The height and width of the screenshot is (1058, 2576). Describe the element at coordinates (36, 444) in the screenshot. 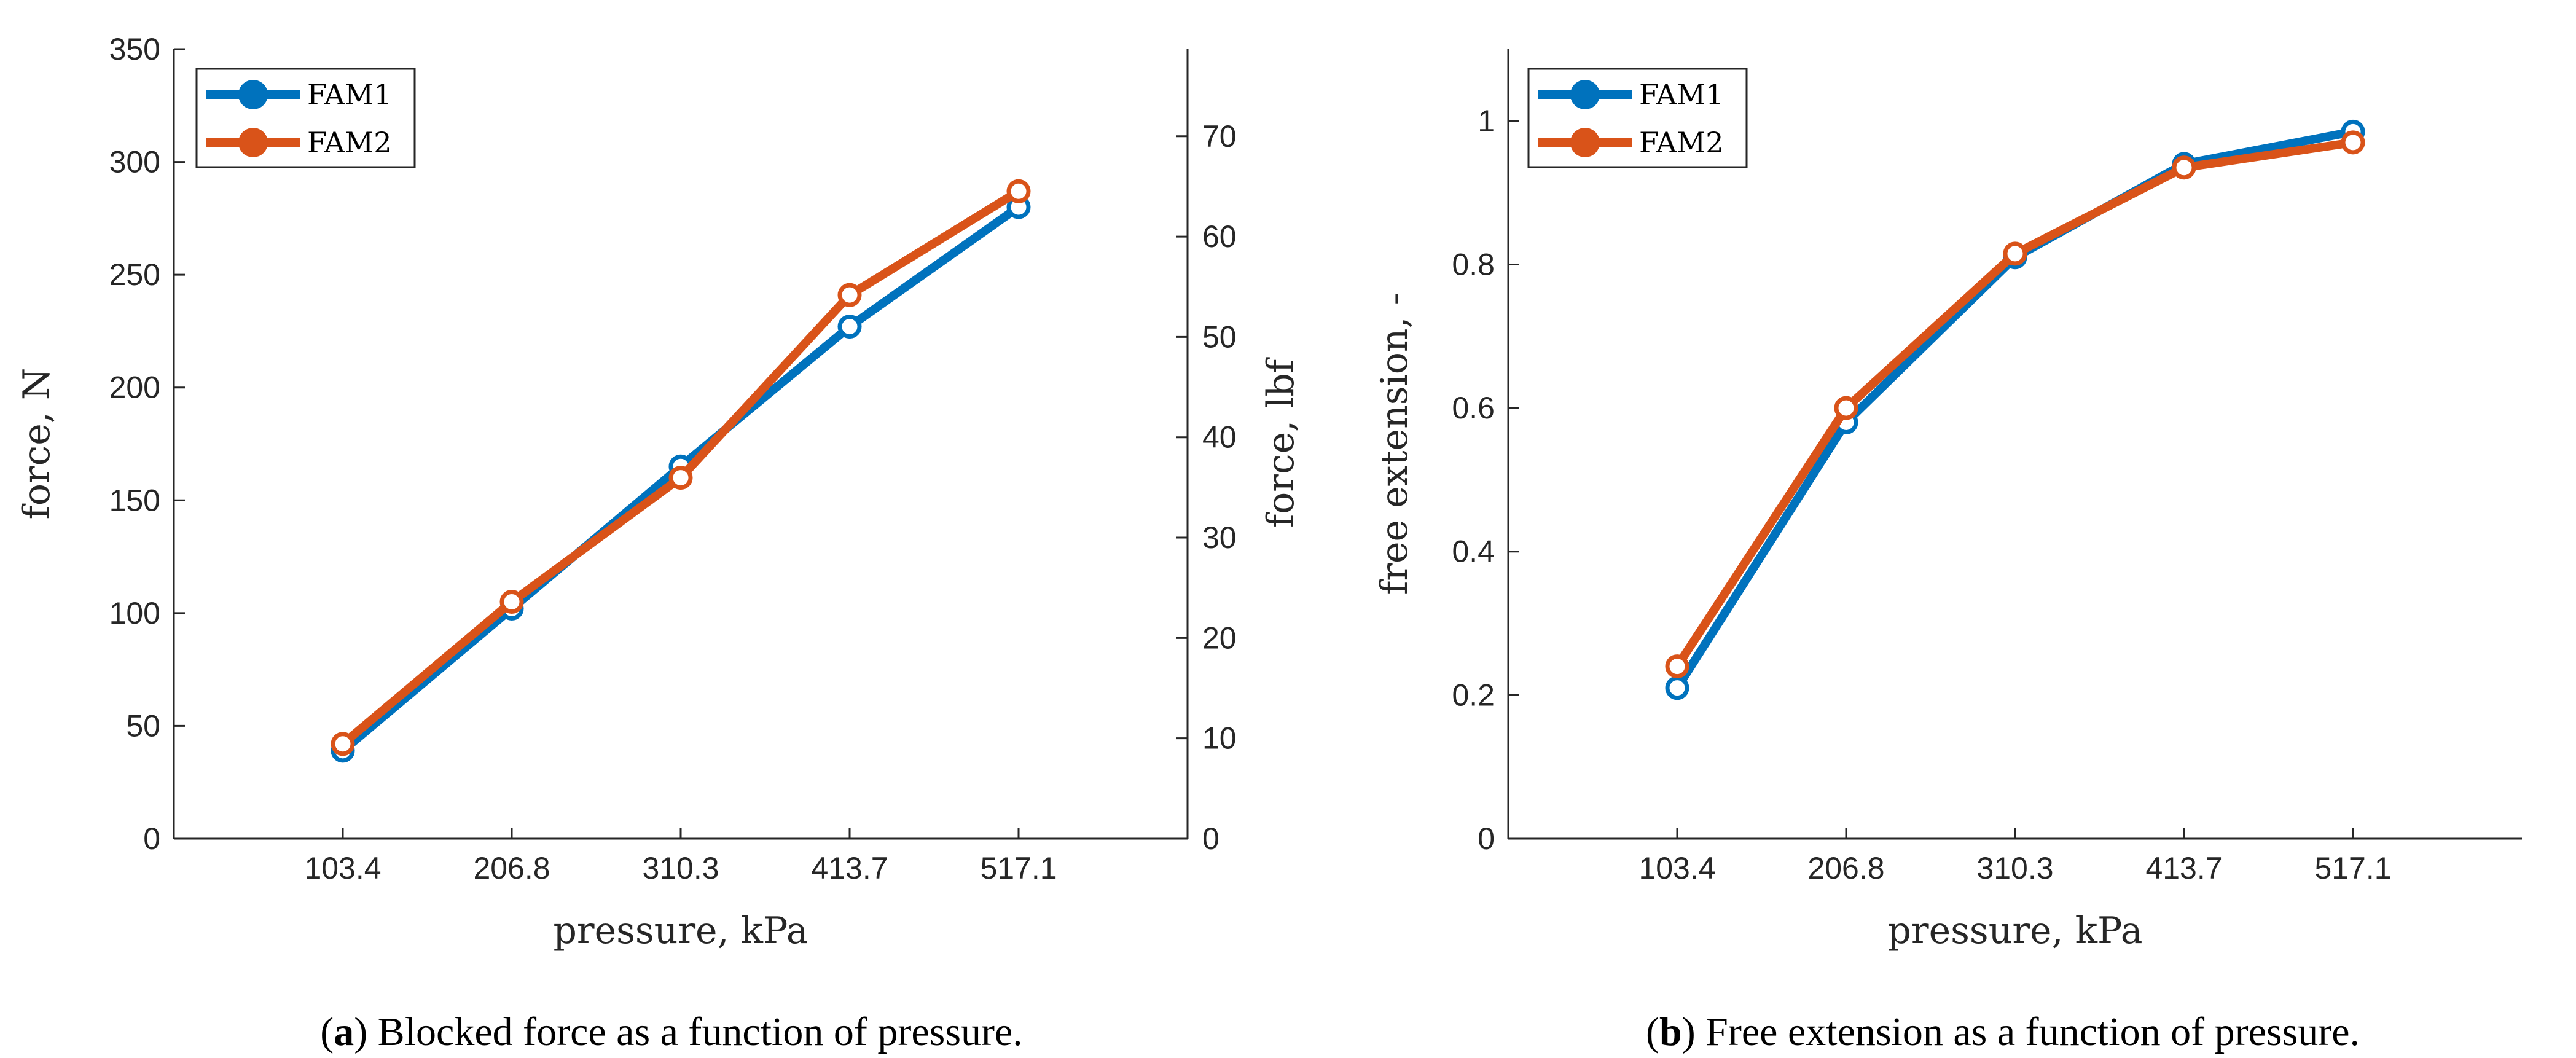

I see `y-axis-label: force, N` at that location.